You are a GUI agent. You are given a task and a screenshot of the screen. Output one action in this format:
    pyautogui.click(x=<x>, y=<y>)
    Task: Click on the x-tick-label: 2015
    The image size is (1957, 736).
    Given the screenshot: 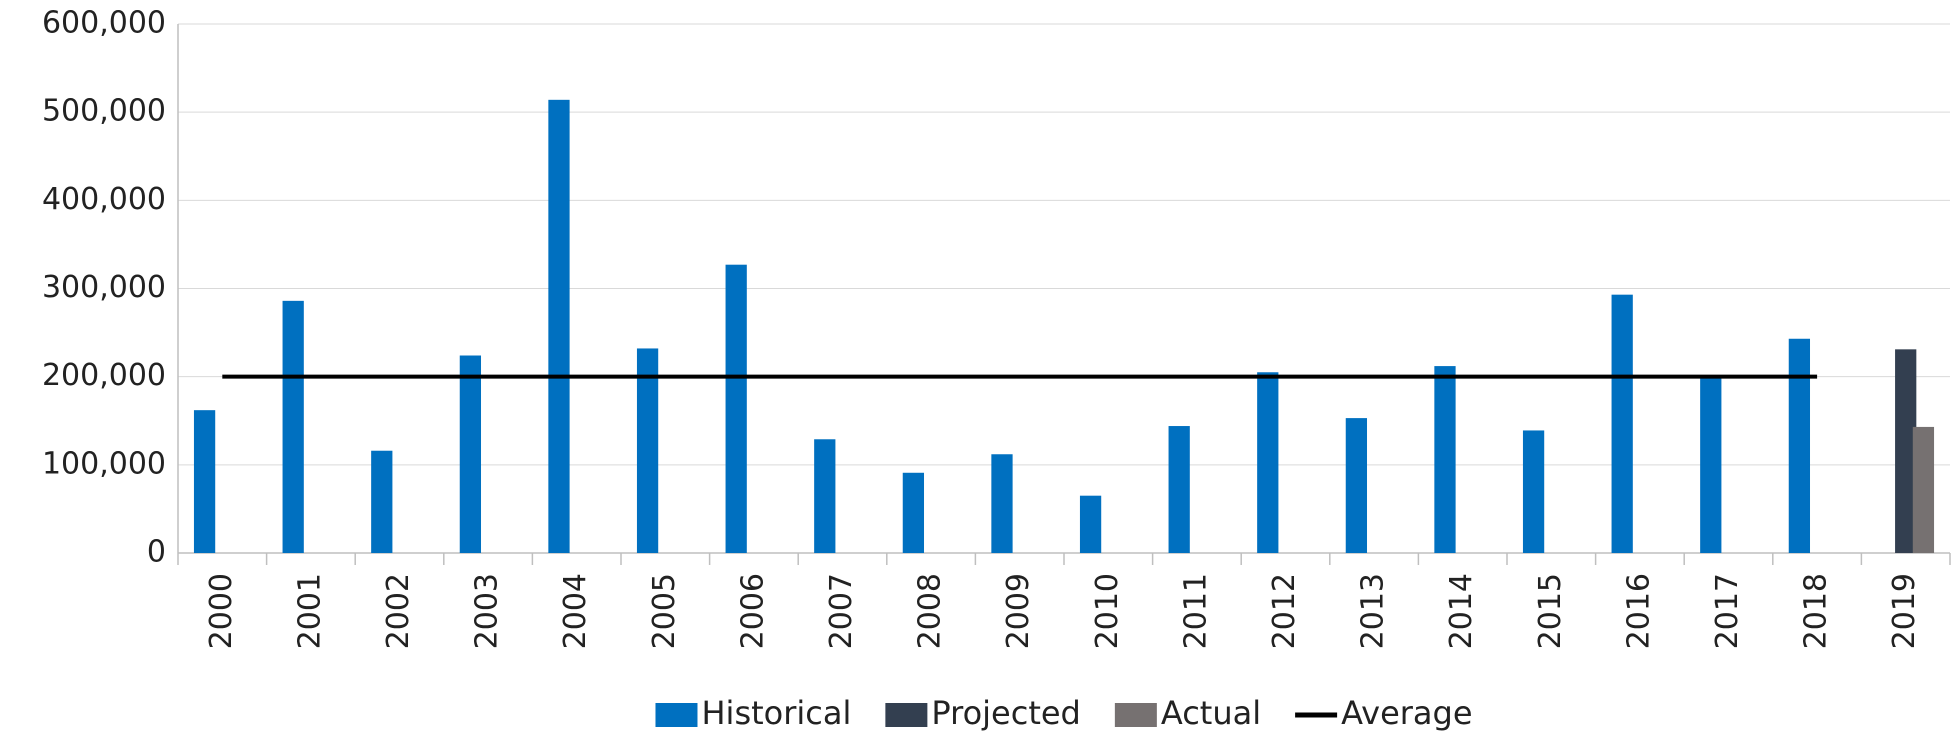 What is the action you would take?
    pyautogui.click(x=1550, y=611)
    